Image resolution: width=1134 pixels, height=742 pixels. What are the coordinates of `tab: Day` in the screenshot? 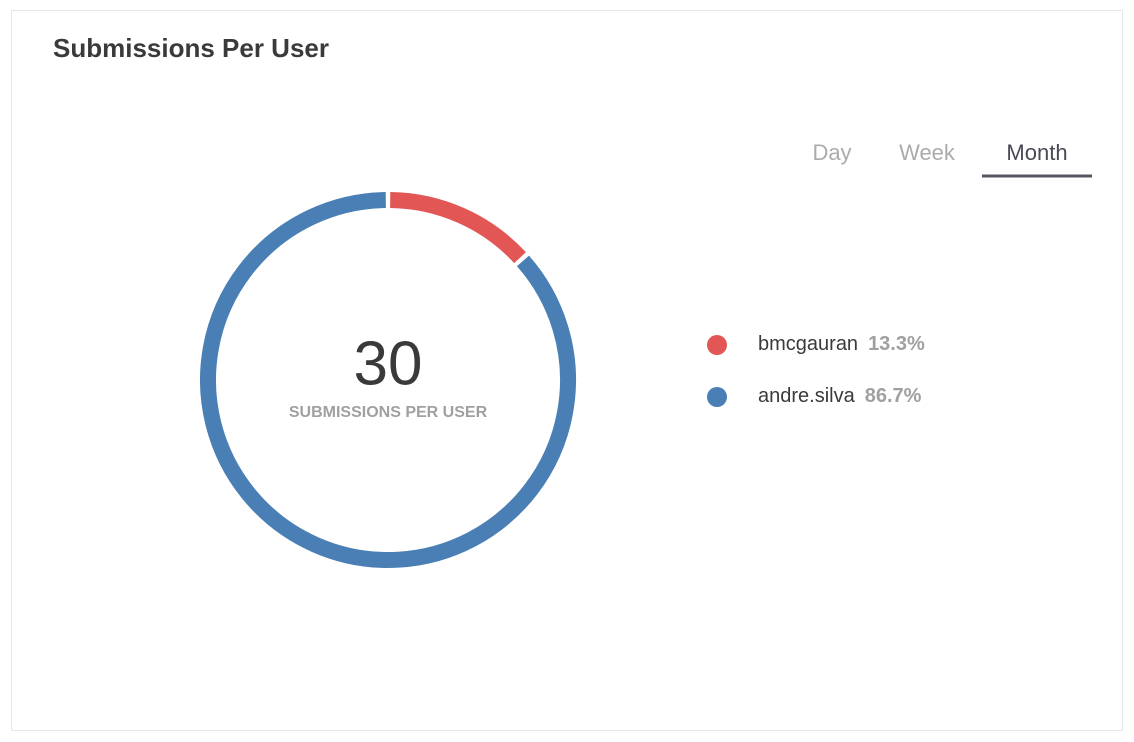 It's located at (831, 152).